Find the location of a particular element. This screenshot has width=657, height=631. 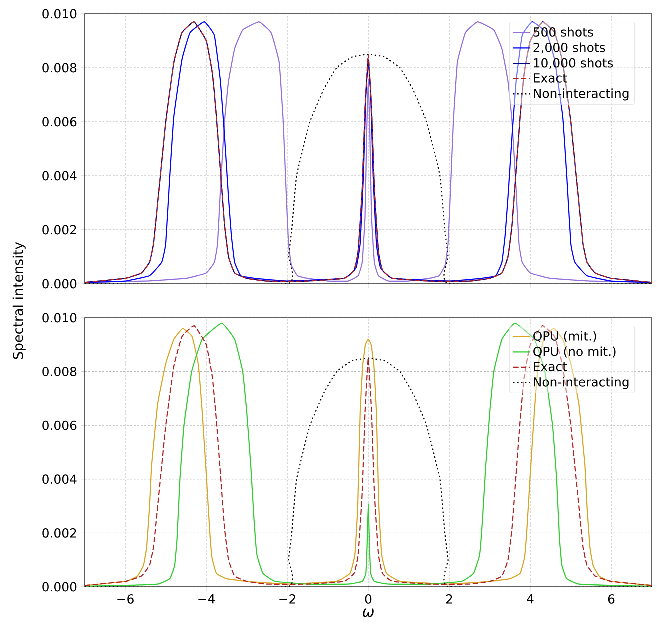

legend-label: 10,000 shots is located at coordinates (574, 64).